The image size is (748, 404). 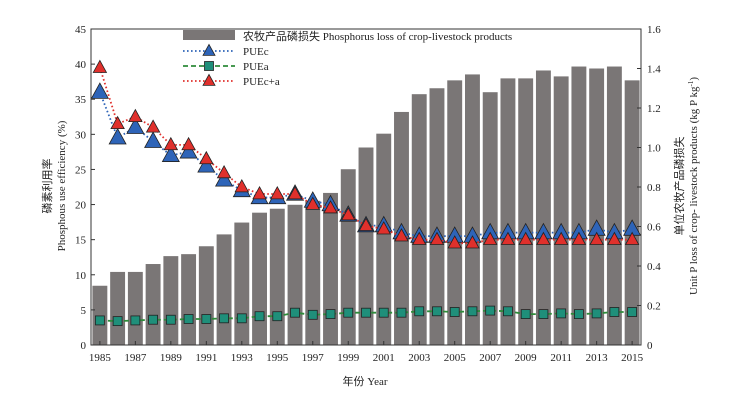 What do you see at coordinates (632, 238) in the screenshot?
I see `point-puec-a-2015` at bounding box center [632, 238].